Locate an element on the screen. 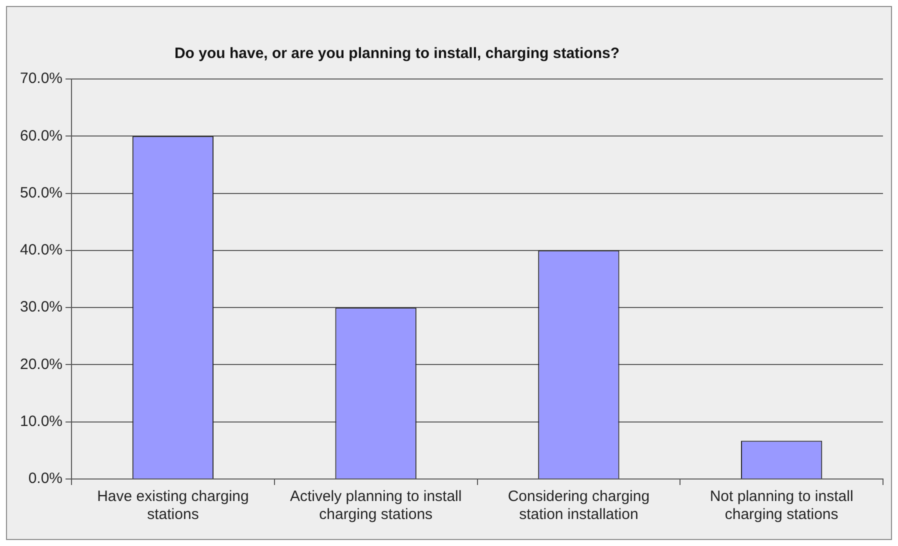  y-tick-label: 20.0% is located at coordinates (41, 364).